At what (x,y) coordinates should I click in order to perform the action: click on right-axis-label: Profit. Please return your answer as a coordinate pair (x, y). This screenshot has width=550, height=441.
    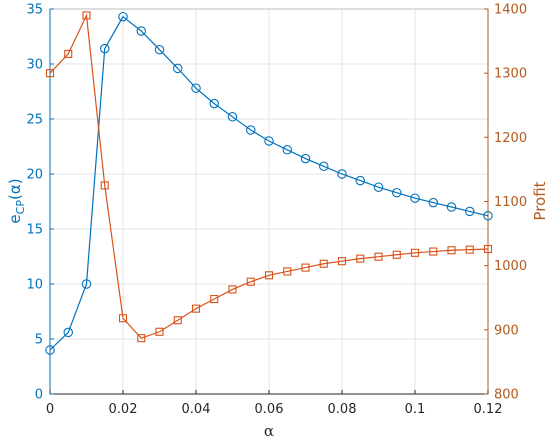
    Looking at the image, I should click on (540, 200).